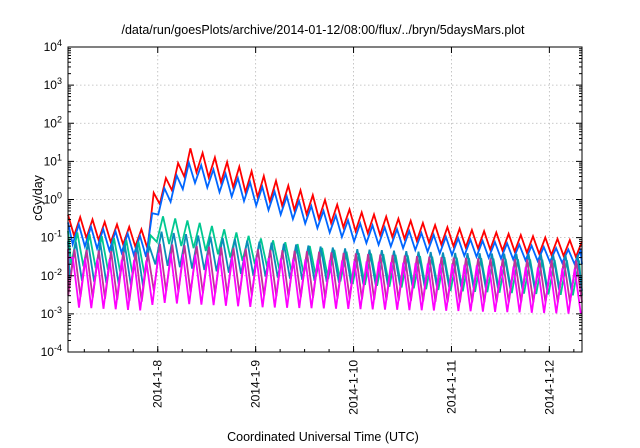  Describe the element at coordinates (51, 351) in the screenshot. I see `y-tick-label: 10⁻⁴` at that location.